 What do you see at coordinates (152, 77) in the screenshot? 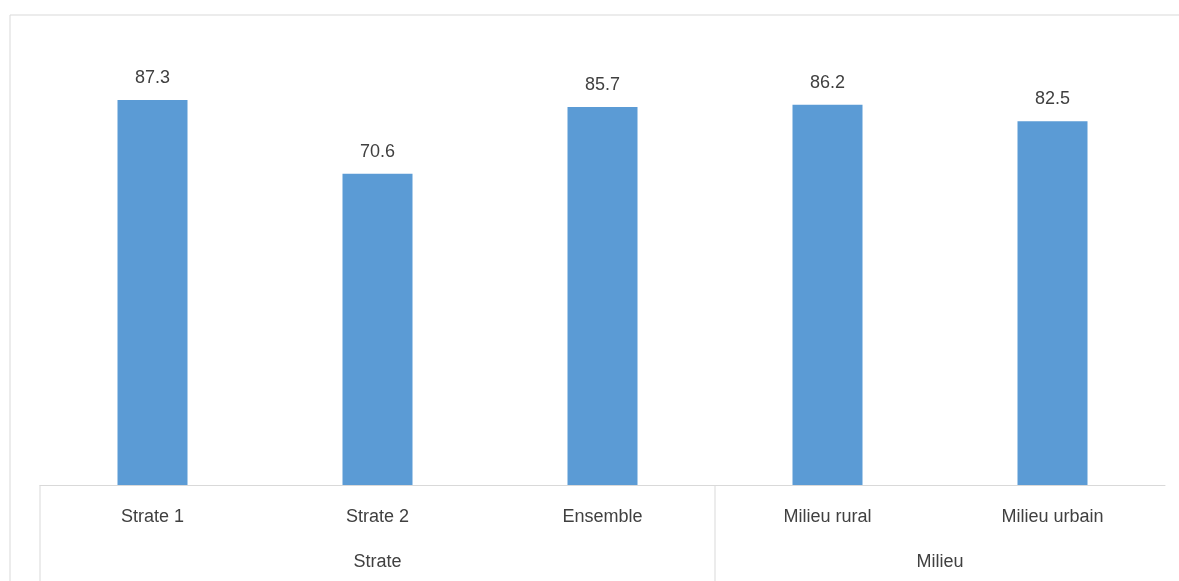
I see `data-label: 87.3` at bounding box center [152, 77].